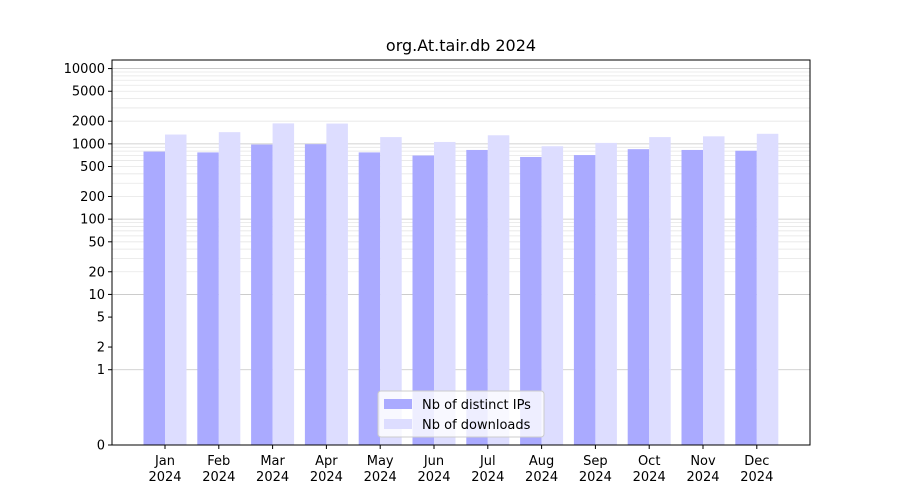  What do you see at coordinates (88, 92) in the screenshot?
I see `y-tick-label: 5000` at bounding box center [88, 92].